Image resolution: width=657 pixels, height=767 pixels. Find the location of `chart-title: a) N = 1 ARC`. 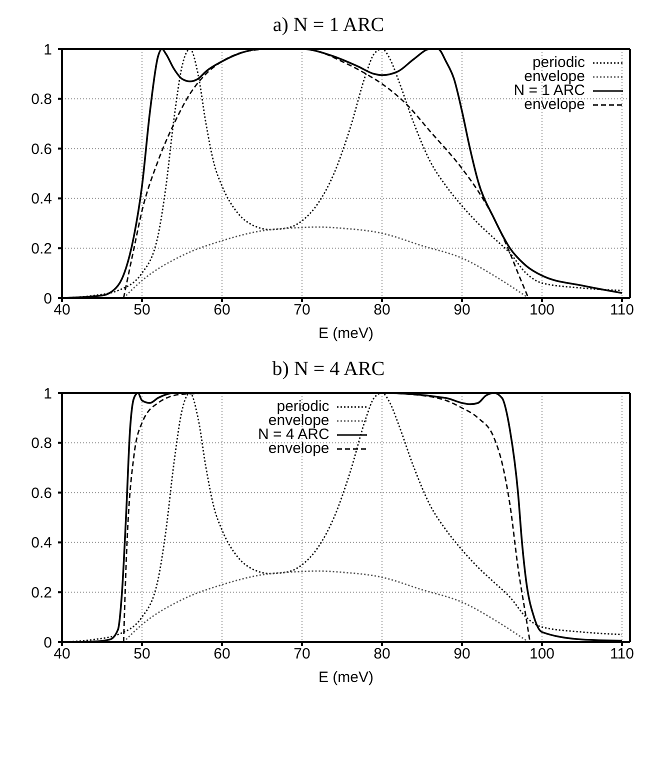

chart-title: a) N = 1 ARC is located at coordinates (329, 25).